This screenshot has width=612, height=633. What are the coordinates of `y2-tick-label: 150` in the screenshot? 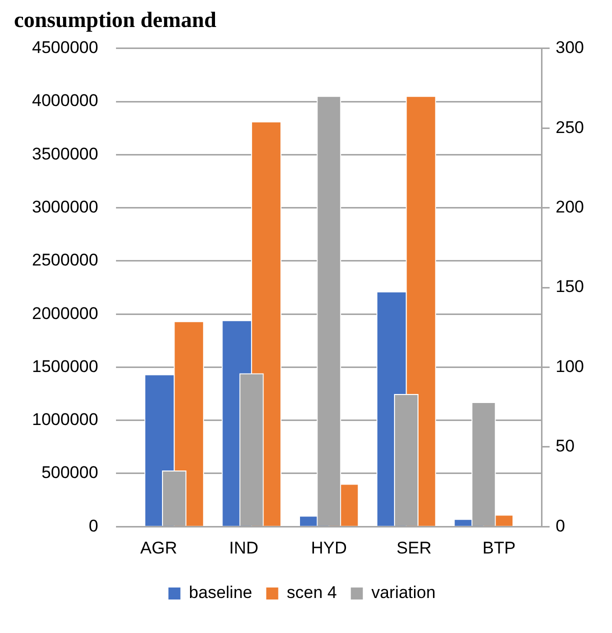 It's located at (570, 286).